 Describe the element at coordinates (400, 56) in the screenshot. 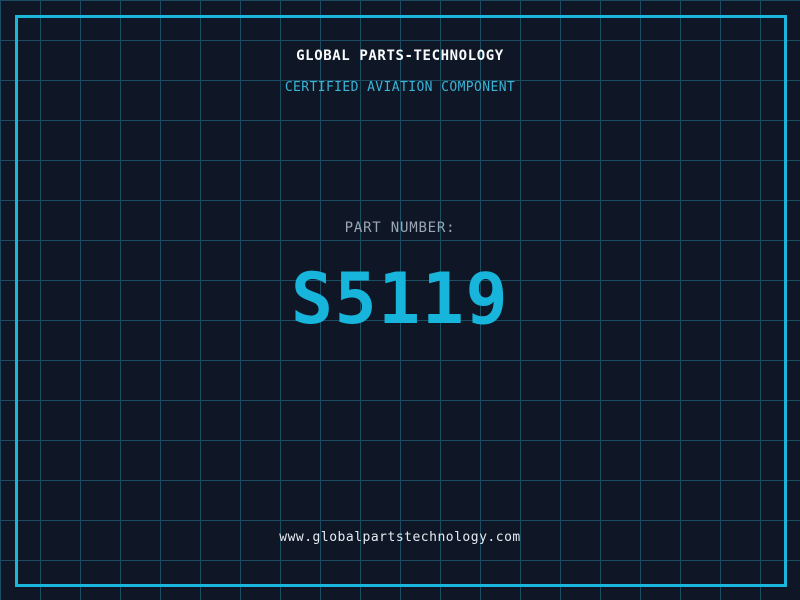

I see `company-title: GLOBAL PARTS-TECHNOLOGY` at that location.